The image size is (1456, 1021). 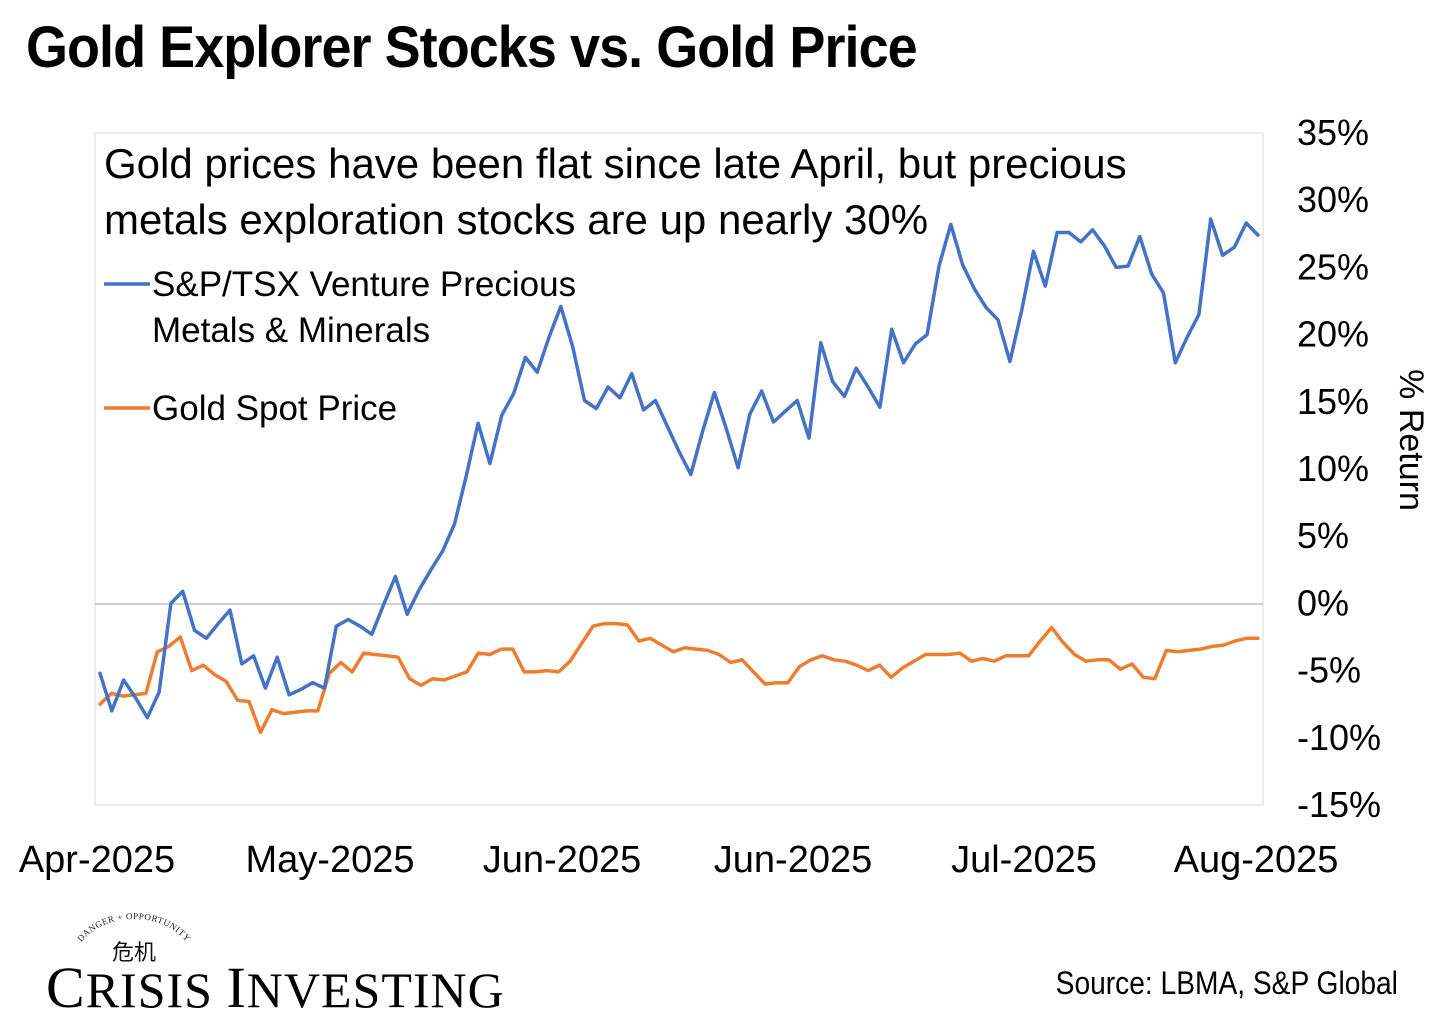 What do you see at coordinates (274, 408) in the screenshot?
I see `legend-label: Gold Spot Price` at bounding box center [274, 408].